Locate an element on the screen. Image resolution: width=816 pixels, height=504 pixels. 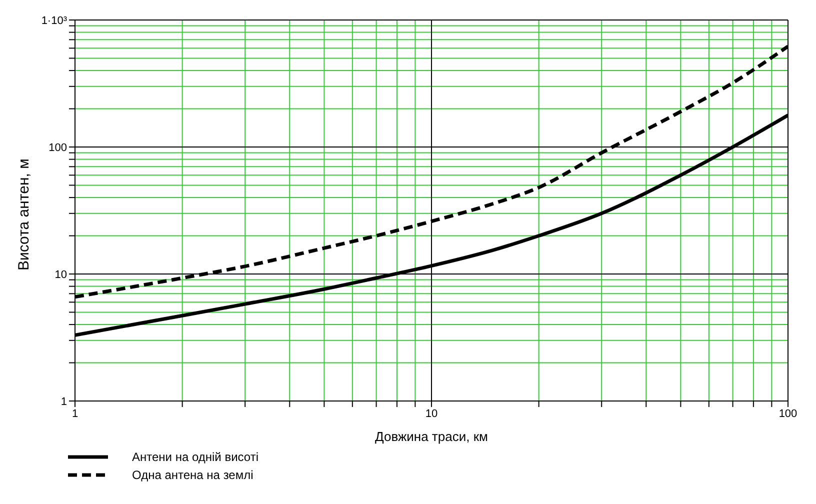
legend-label: Антени на одній висоті is located at coordinates (195, 457).